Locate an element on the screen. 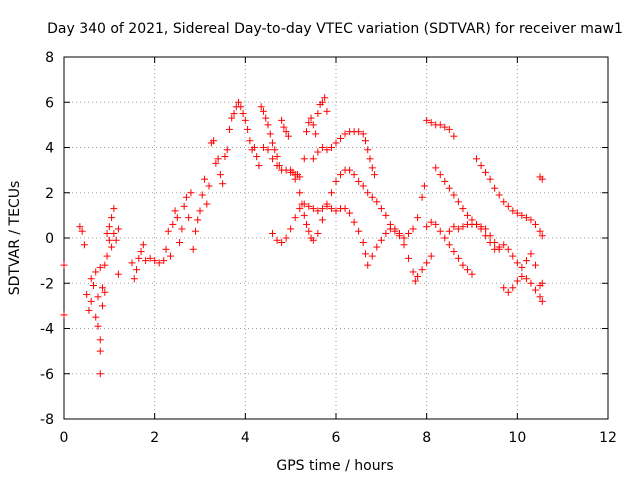 The height and width of the screenshot is (480, 640). x-tick-label: 10 is located at coordinates (517, 438).